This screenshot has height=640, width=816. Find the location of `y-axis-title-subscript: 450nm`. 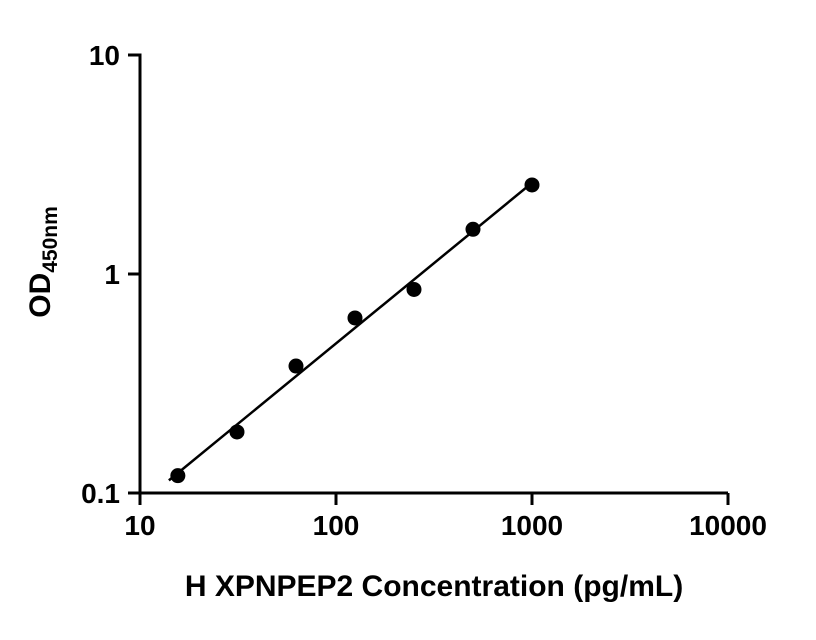

y-axis-title-subscript: 450nm is located at coordinates (50, 239).